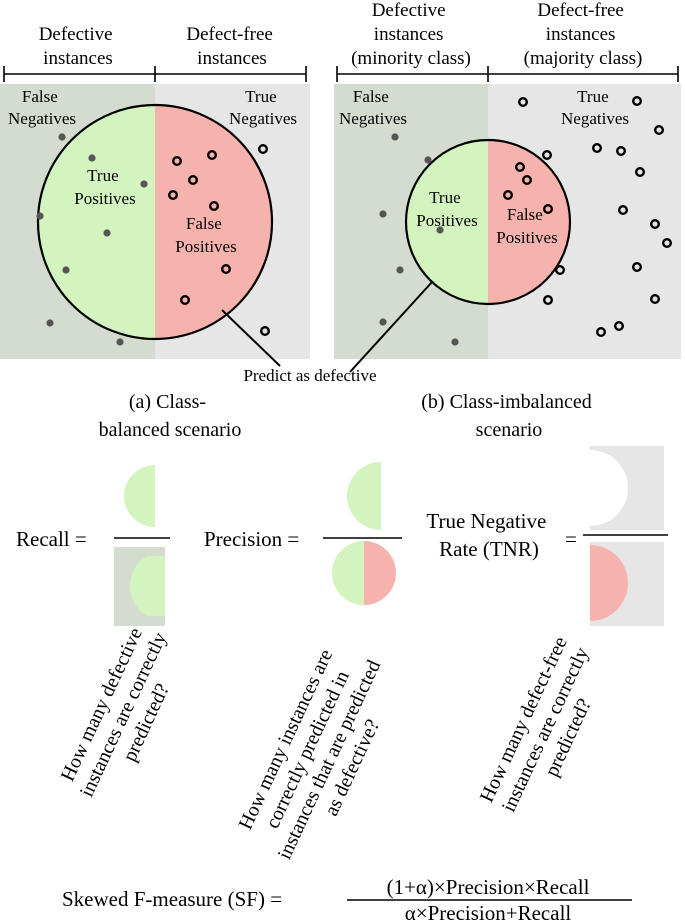 The height and width of the screenshot is (922, 685). What do you see at coordinates (488, 887) in the screenshot?
I see `formula-numerator: (1+α)×Precision×Recall` at bounding box center [488, 887].